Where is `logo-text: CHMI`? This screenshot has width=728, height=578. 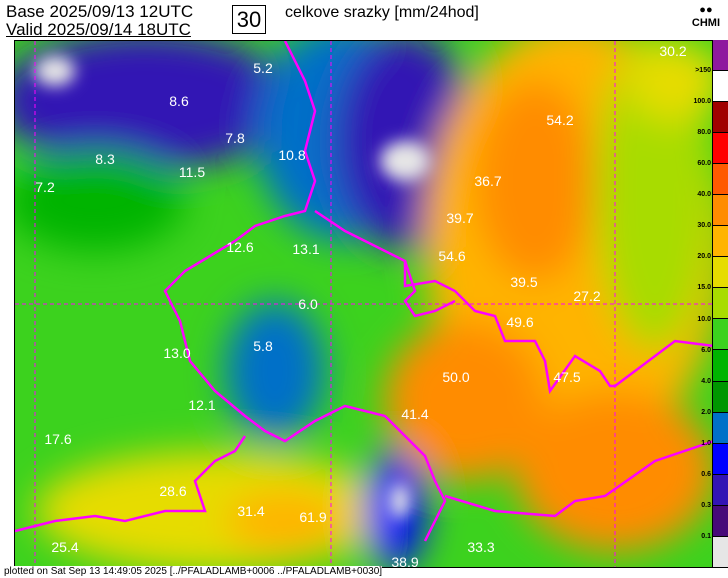
logo-text: CHMI is located at coordinates (705, 23).